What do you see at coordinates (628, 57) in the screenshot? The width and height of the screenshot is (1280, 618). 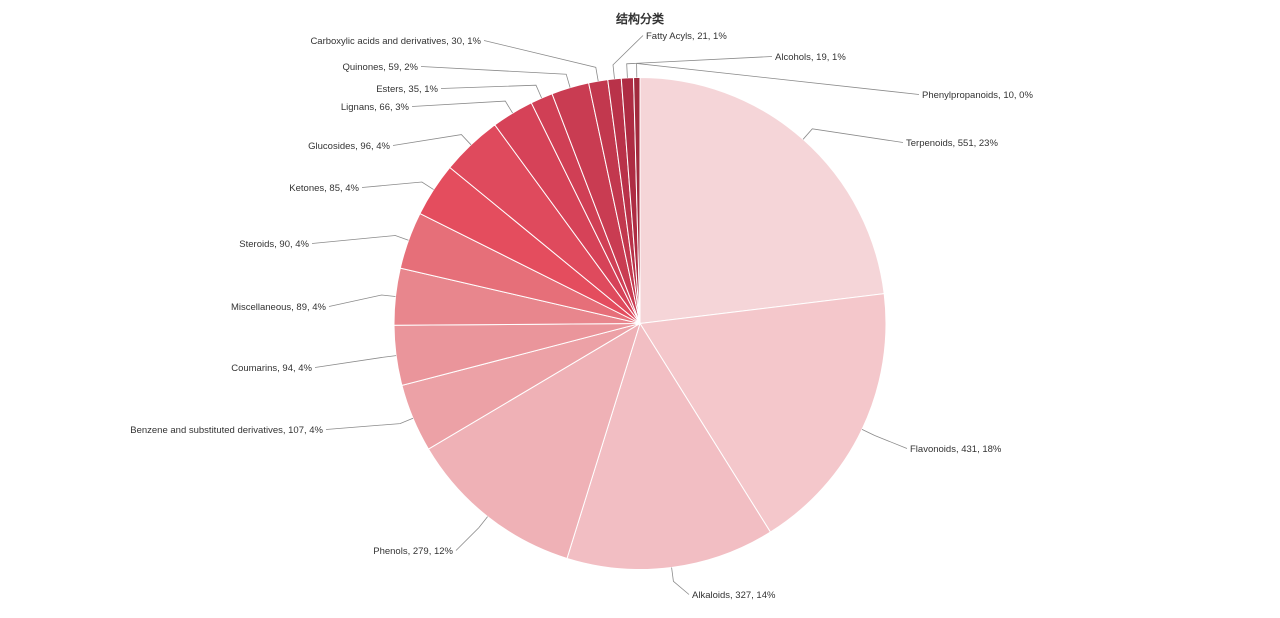 I see `leader-line-fatty-acyls` at bounding box center [628, 57].